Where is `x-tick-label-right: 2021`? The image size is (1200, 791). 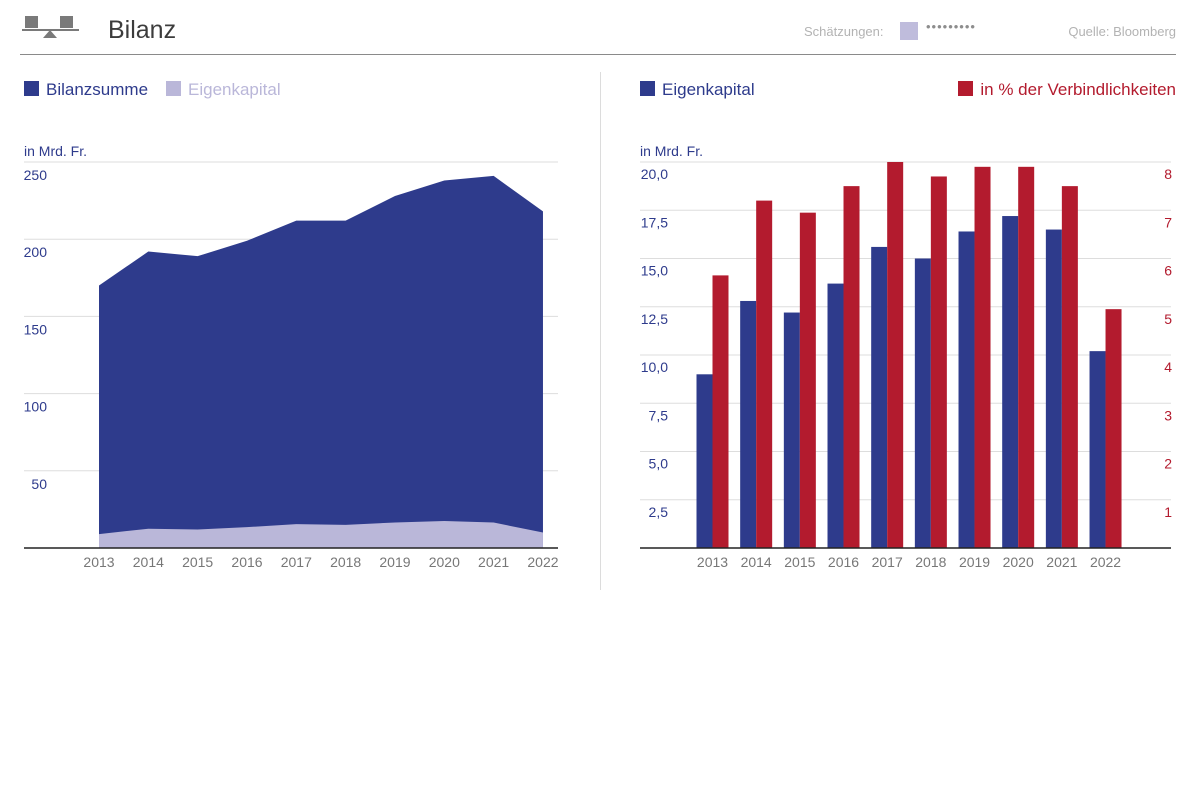 x-tick-label-right: 2021 is located at coordinates (1061, 562).